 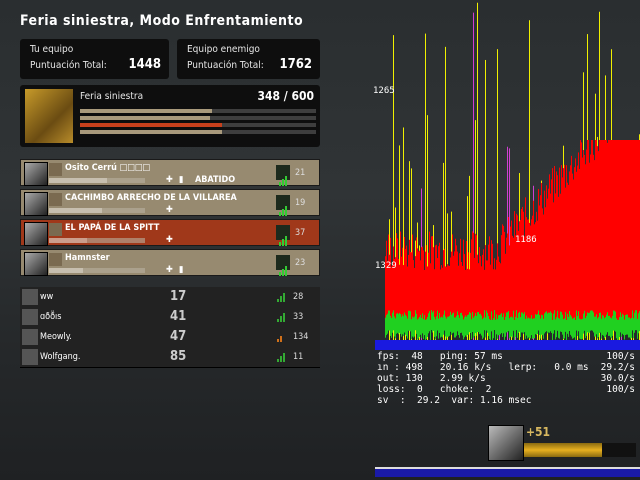 I want to click on infected-row: Meowly. 47 134, so click(x=170, y=337).